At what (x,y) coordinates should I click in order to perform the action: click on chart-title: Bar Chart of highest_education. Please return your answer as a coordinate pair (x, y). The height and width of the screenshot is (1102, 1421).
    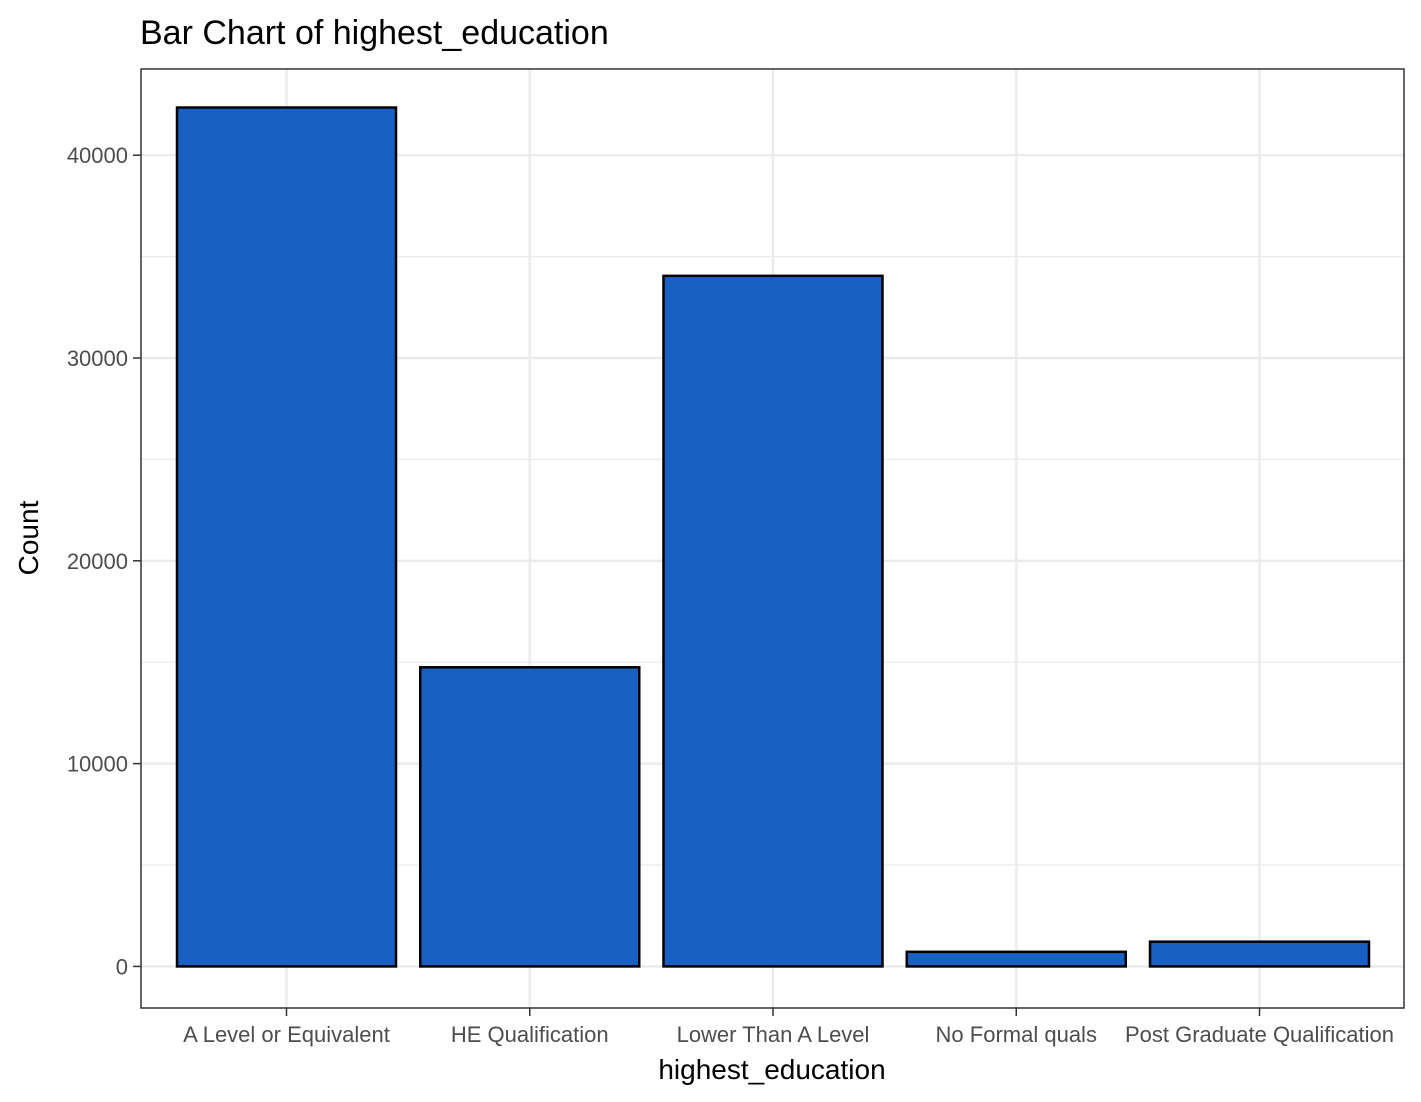
    Looking at the image, I should click on (374, 33).